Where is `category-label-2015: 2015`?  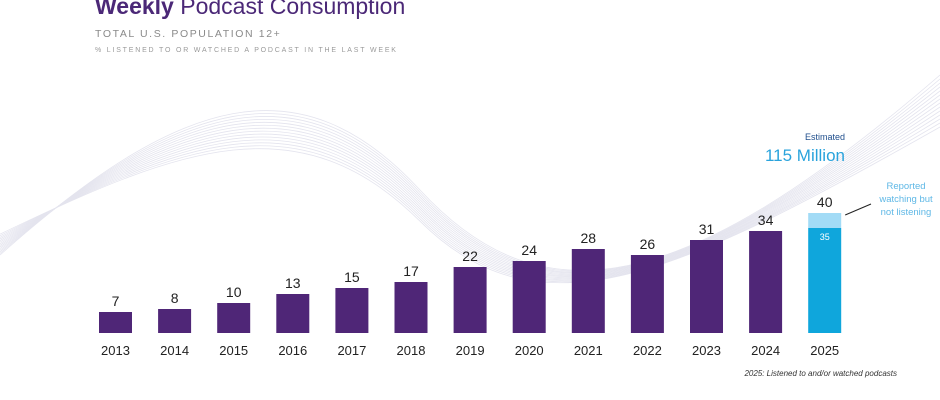 category-label-2015: 2015 is located at coordinates (233, 350).